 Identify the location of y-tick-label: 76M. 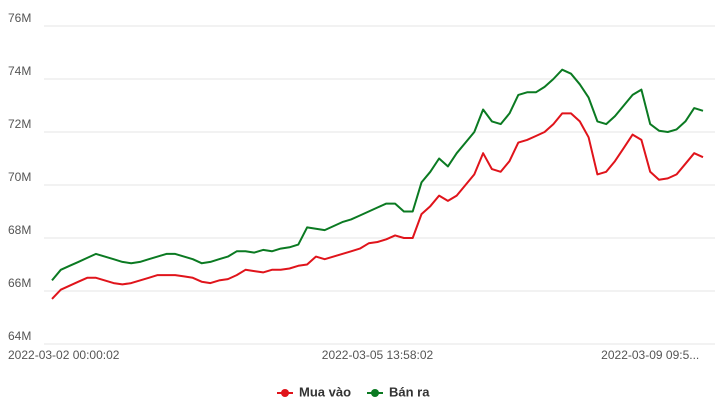
(19, 18).